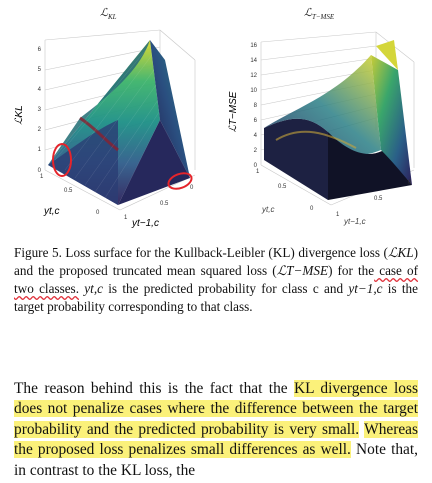 The image size is (432, 483). Describe the element at coordinates (253, 76) in the screenshot. I see `z-tick: 12` at that location.